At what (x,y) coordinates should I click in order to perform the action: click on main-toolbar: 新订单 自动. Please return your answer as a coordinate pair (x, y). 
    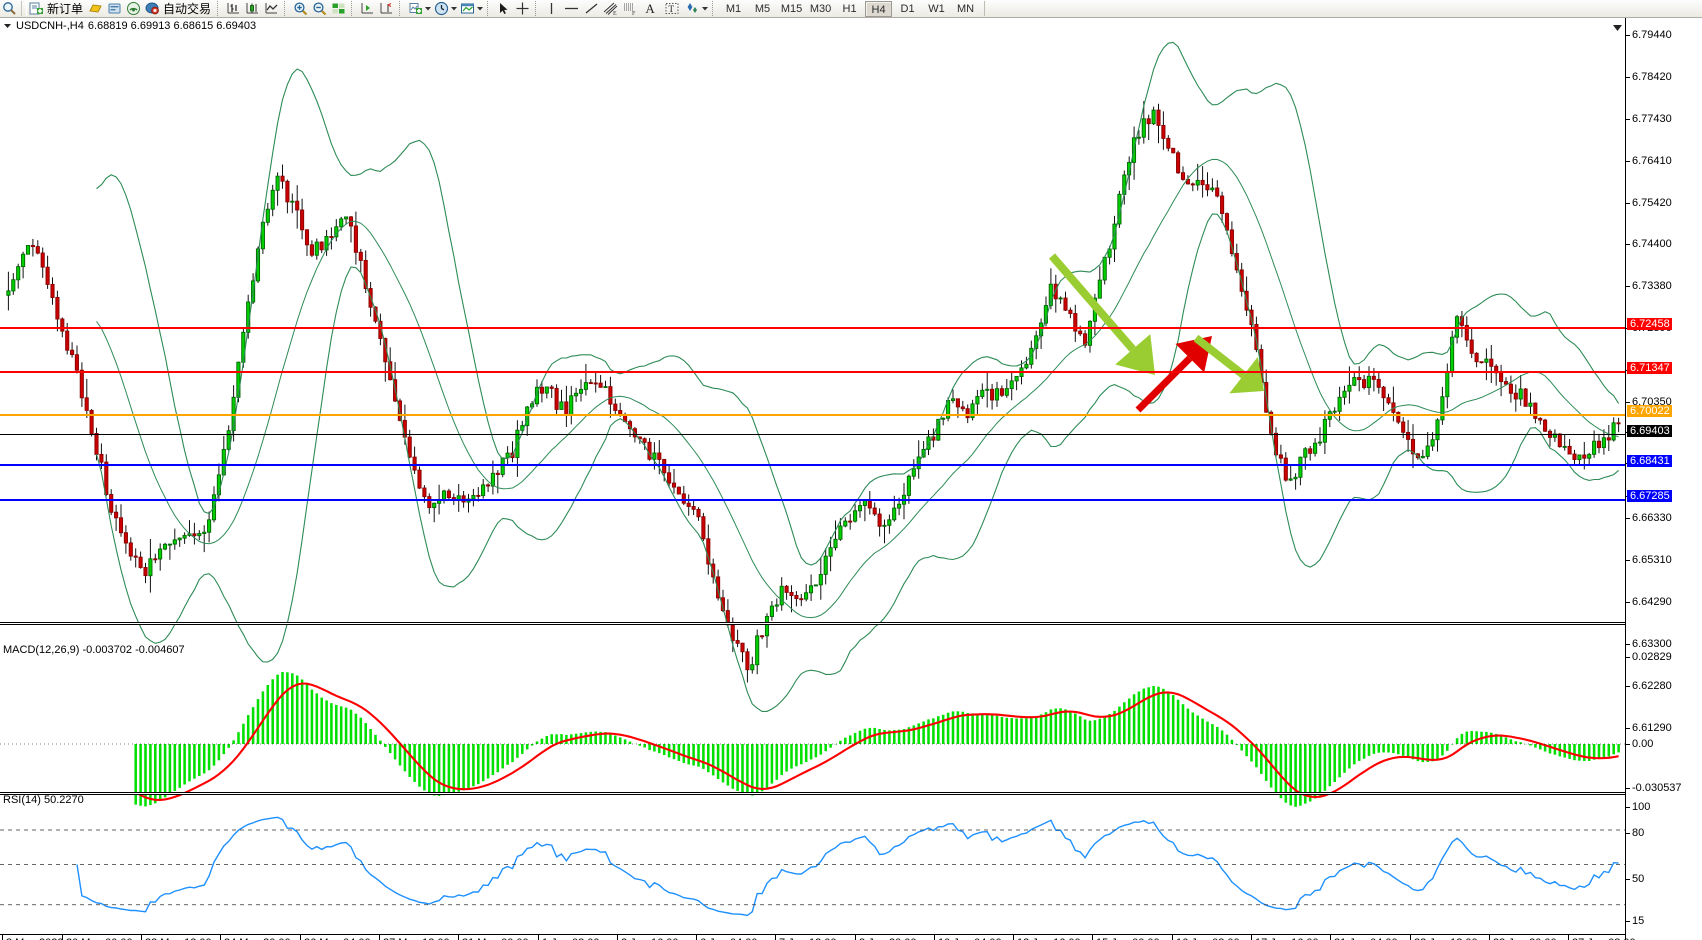
    Looking at the image, I should click on (851, 9).